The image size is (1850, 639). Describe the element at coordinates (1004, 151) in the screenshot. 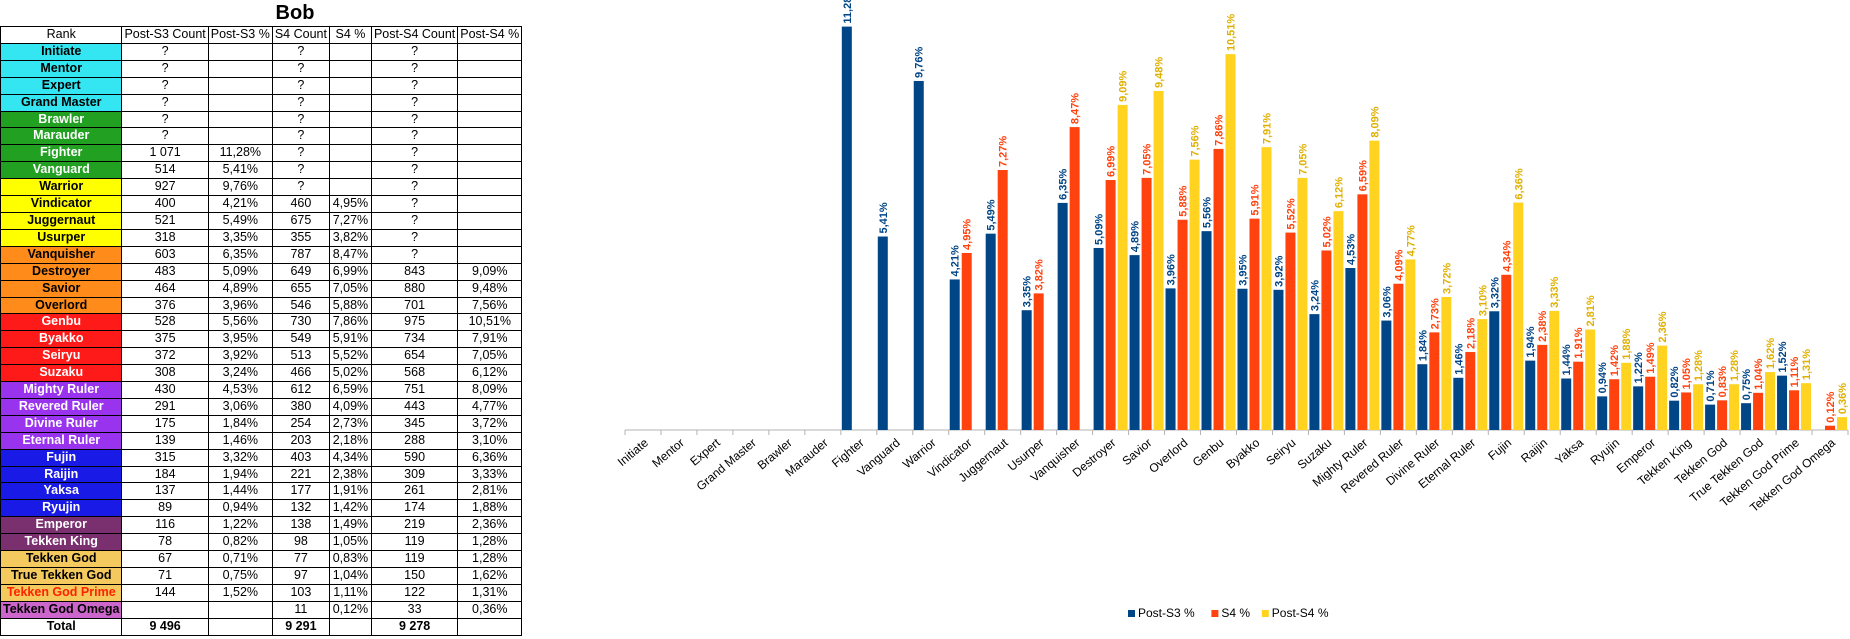

I see `bar-value-label: 7,27%` at that location.